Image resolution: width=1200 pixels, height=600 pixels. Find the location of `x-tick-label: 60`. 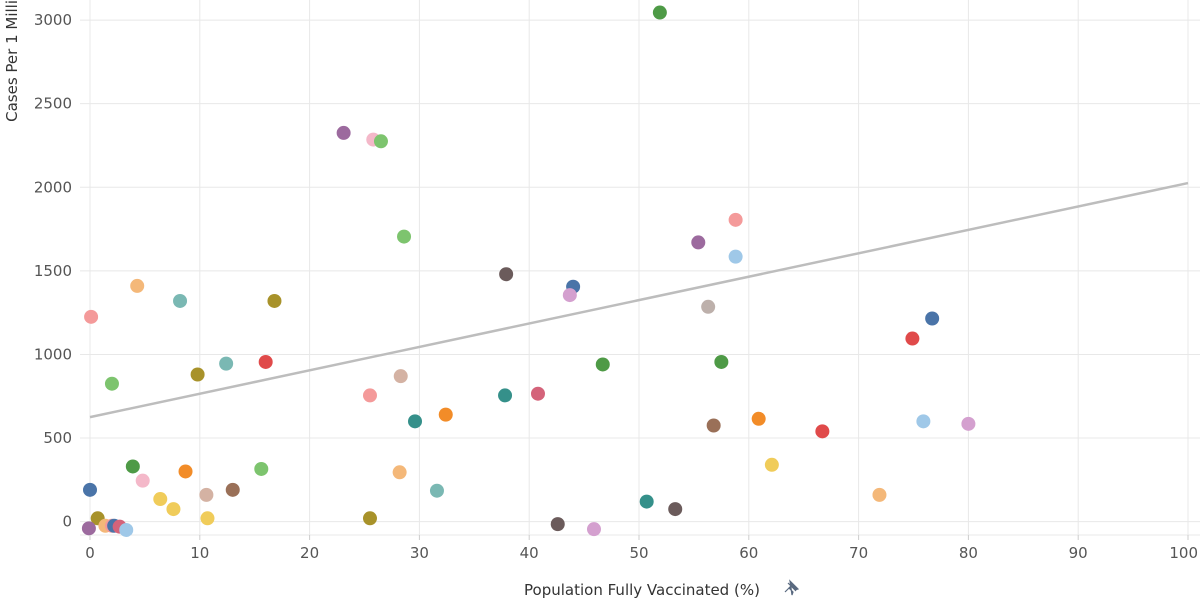

x-tick-label: 60 is located at coordinates (748, 553).